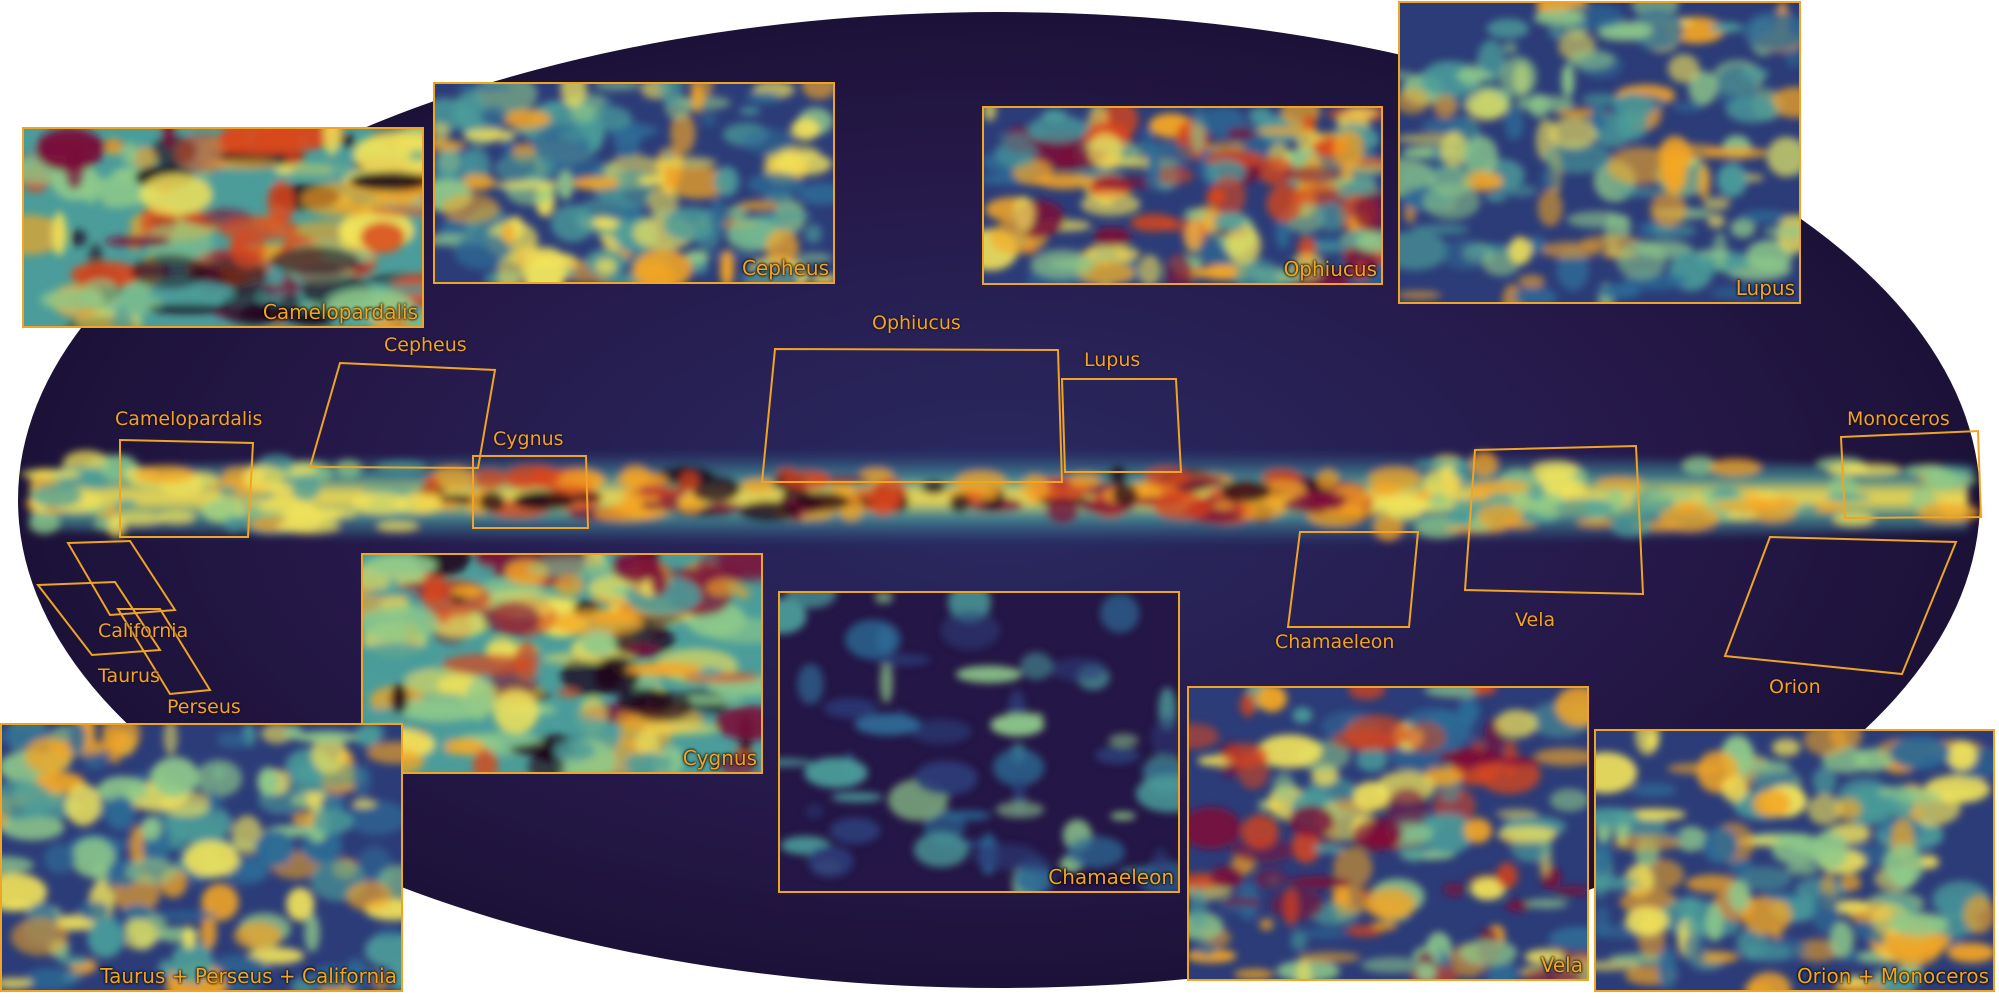 Image resolution: width=1999 pixels, height=1003 pixels. Describe the element at coordinates (189, 419) in the screenshot. I see `label-camelopardalis: Camelopardalis` at that location.